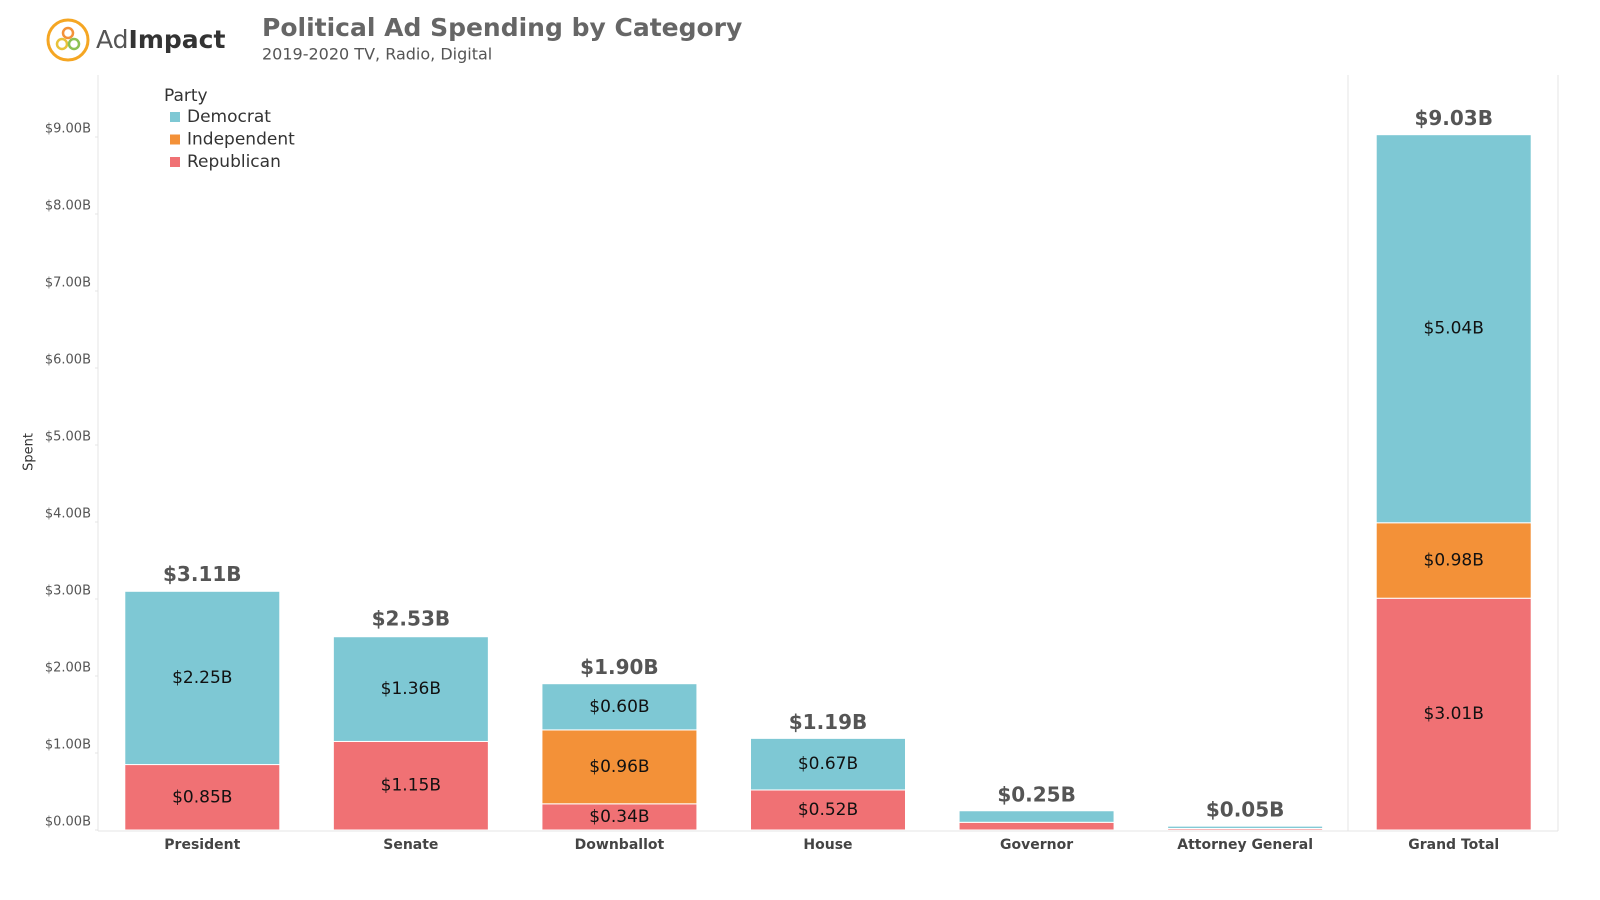  I want to click on legend-label: Republican, so click(234, 162).